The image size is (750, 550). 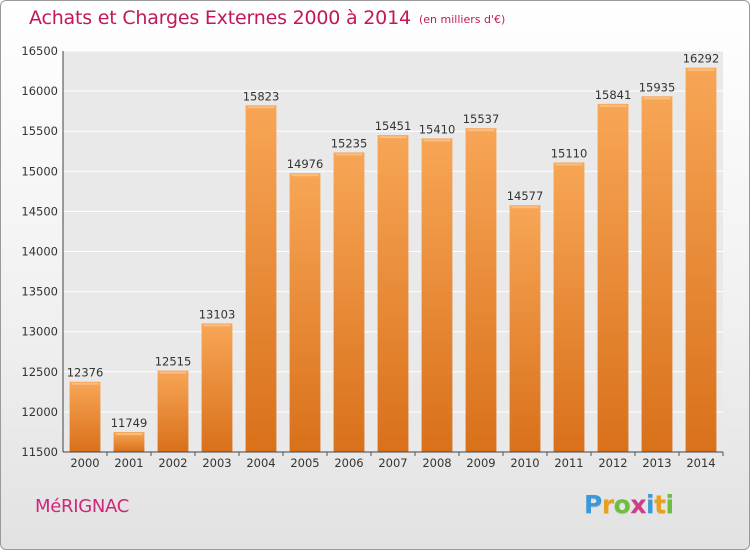 I want to click on data-label: 16292, so click(x=701, y=59).